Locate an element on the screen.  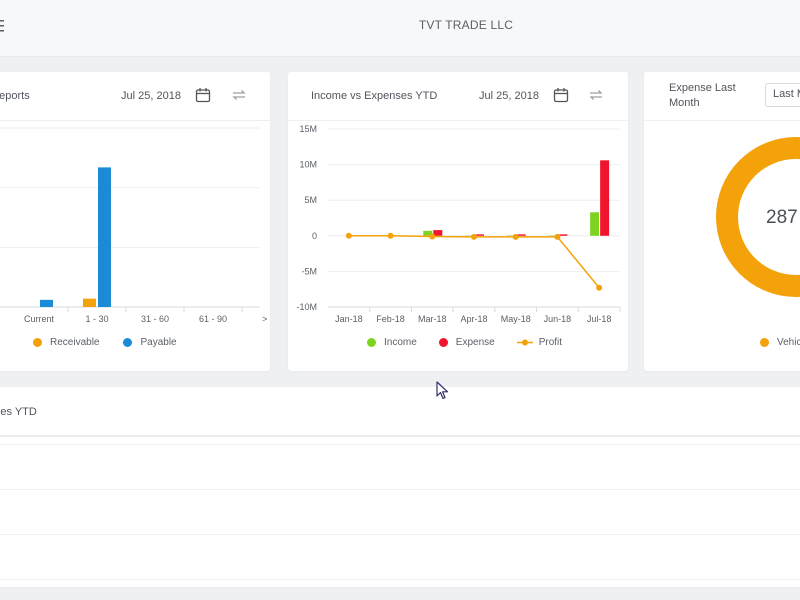
y-tick-label: 10M is located at coordinates (308, 165).